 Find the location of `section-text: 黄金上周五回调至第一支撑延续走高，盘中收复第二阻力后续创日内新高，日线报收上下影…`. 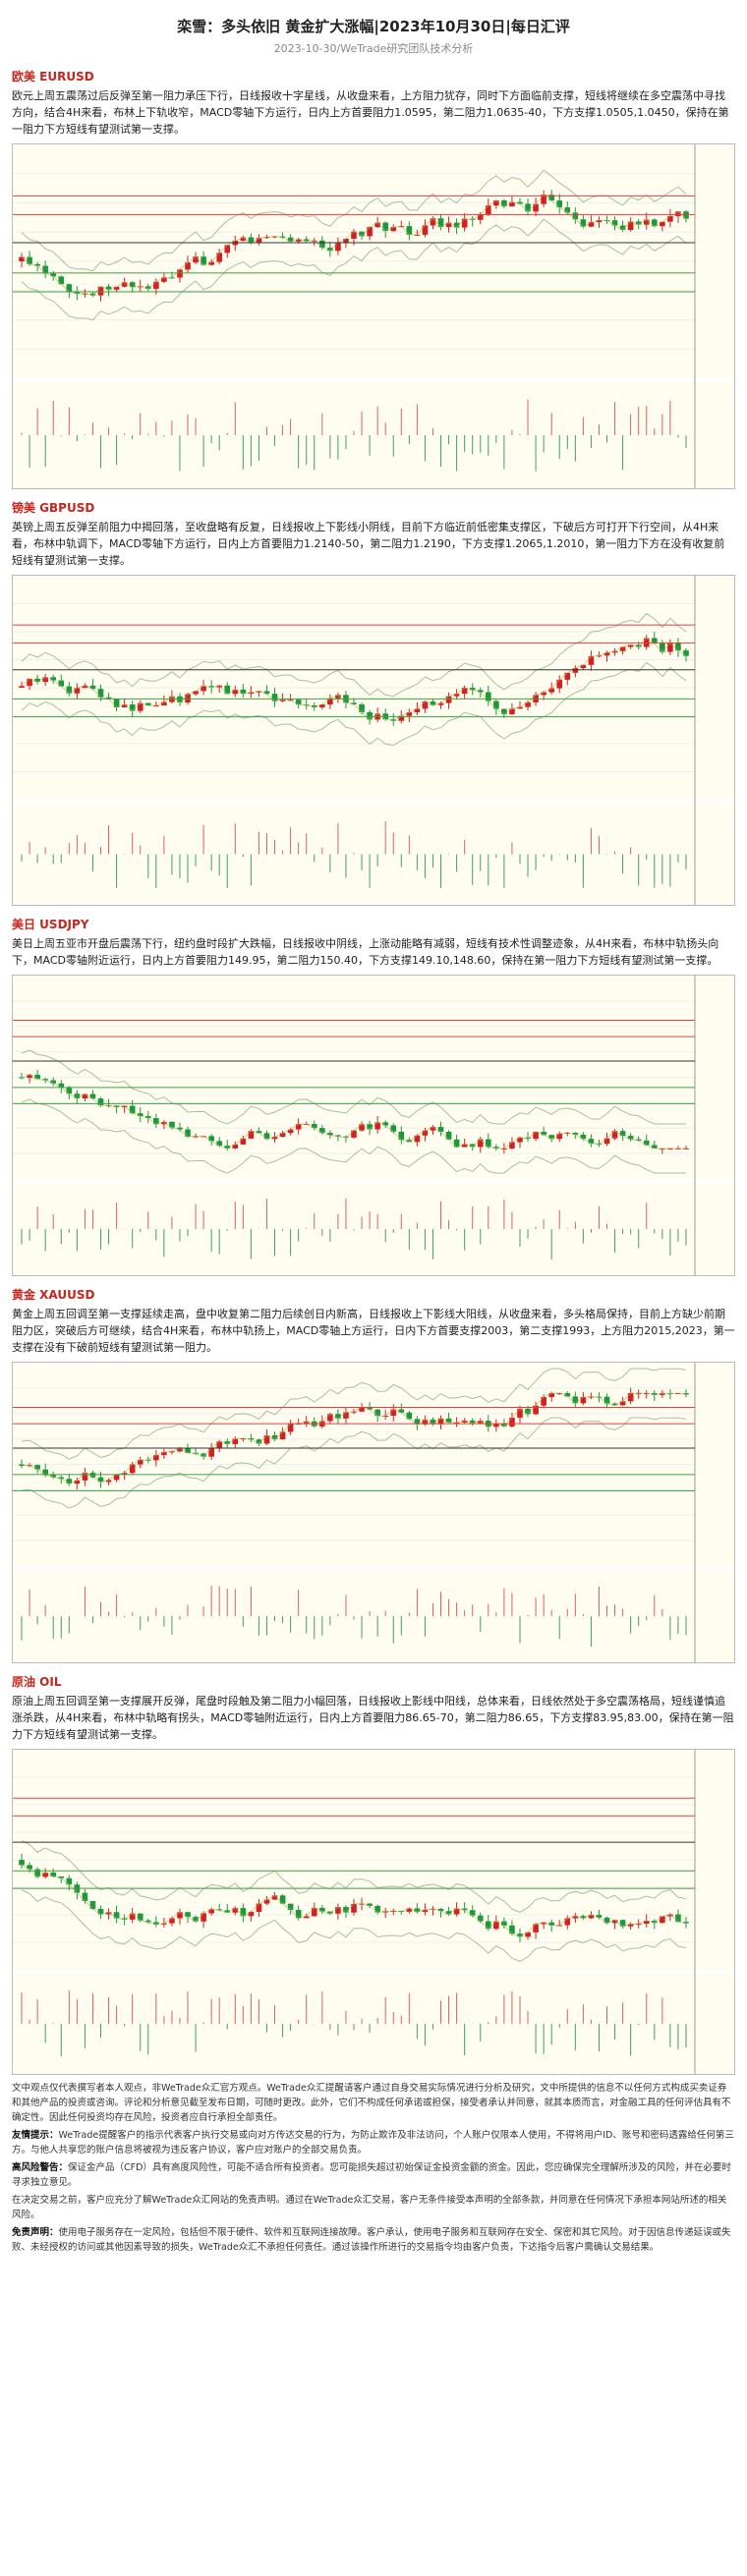

section-text: 黄金上周五回调至第一支撑延续走高，盘中收复第二阻力后续创日内新高，日线报收上下影… is located at coordinates (373, 1331).